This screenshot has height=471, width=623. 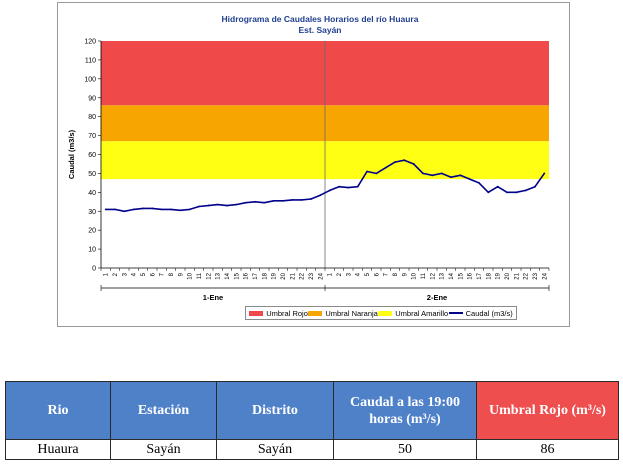 I want to click on x-tick-label: 1, so click(x=331, y=274).